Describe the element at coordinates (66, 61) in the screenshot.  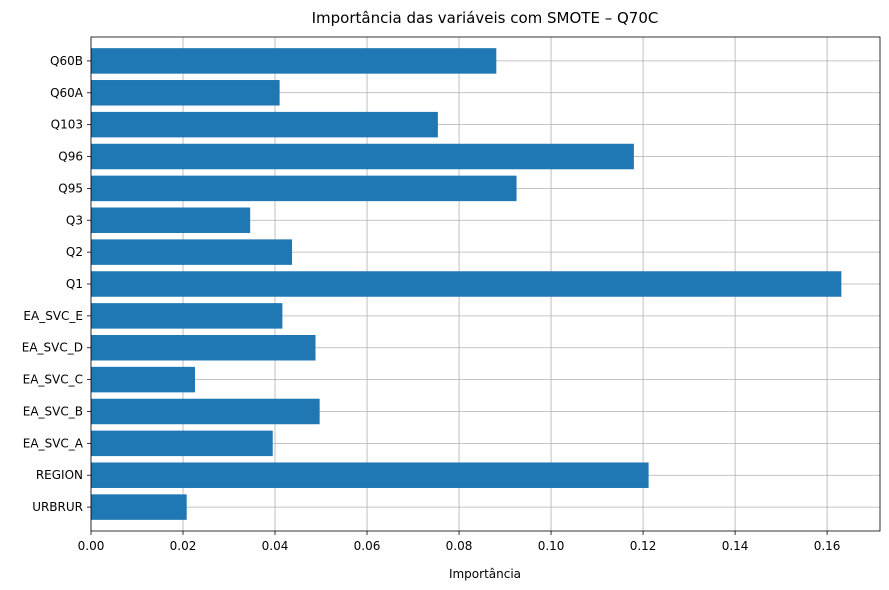
I see `y-tick-label: Q60B` at that location.